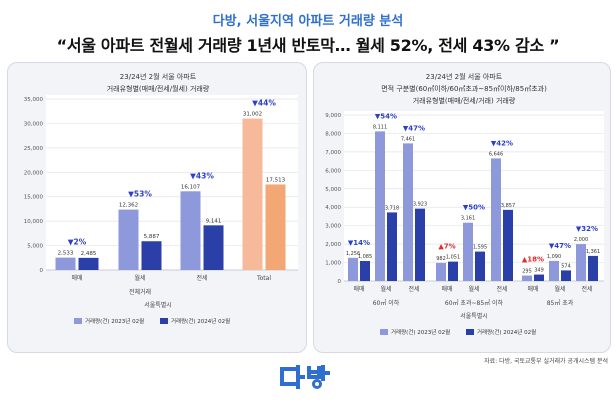  Describe the element at coordinates (587, 229) in the screenshot. I see `change-label: ▼32%` at that location.